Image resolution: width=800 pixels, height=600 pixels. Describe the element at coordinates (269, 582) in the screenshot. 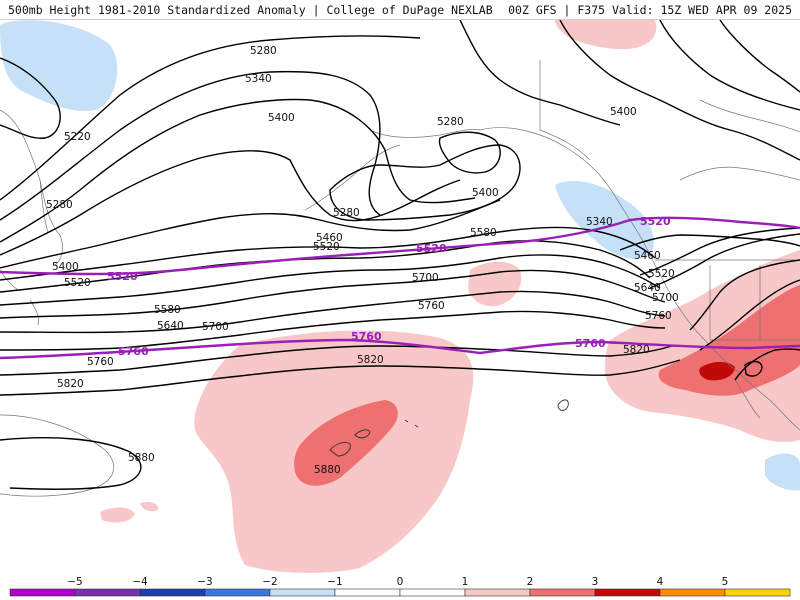

I see `colorbar-tick-label: −2` at that location.